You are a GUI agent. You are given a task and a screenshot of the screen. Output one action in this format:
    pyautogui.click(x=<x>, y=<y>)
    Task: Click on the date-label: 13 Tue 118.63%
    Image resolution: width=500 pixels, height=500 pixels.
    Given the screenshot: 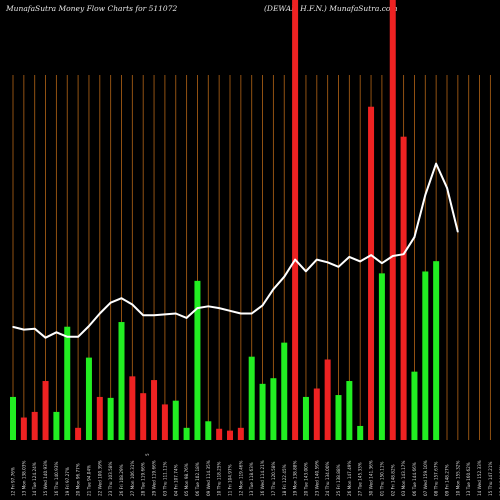 What is the action you would take?
    pyautogui.click(x=251, y=479)
    